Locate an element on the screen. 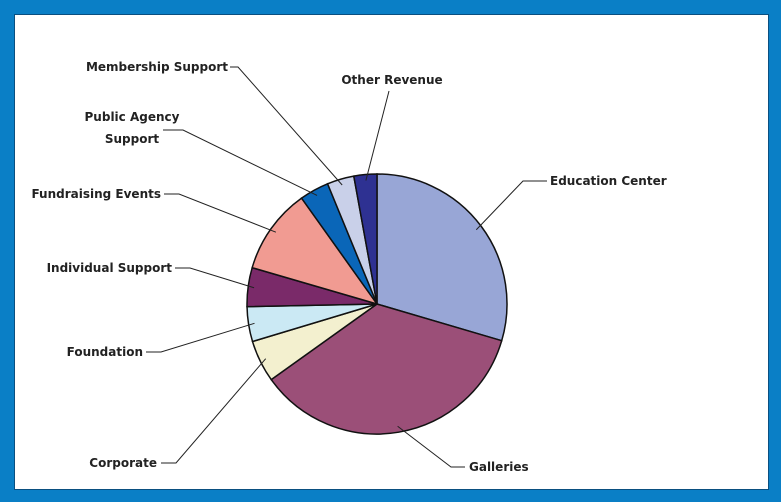  slice-label: Corporate is located at coordinates (123, 463).